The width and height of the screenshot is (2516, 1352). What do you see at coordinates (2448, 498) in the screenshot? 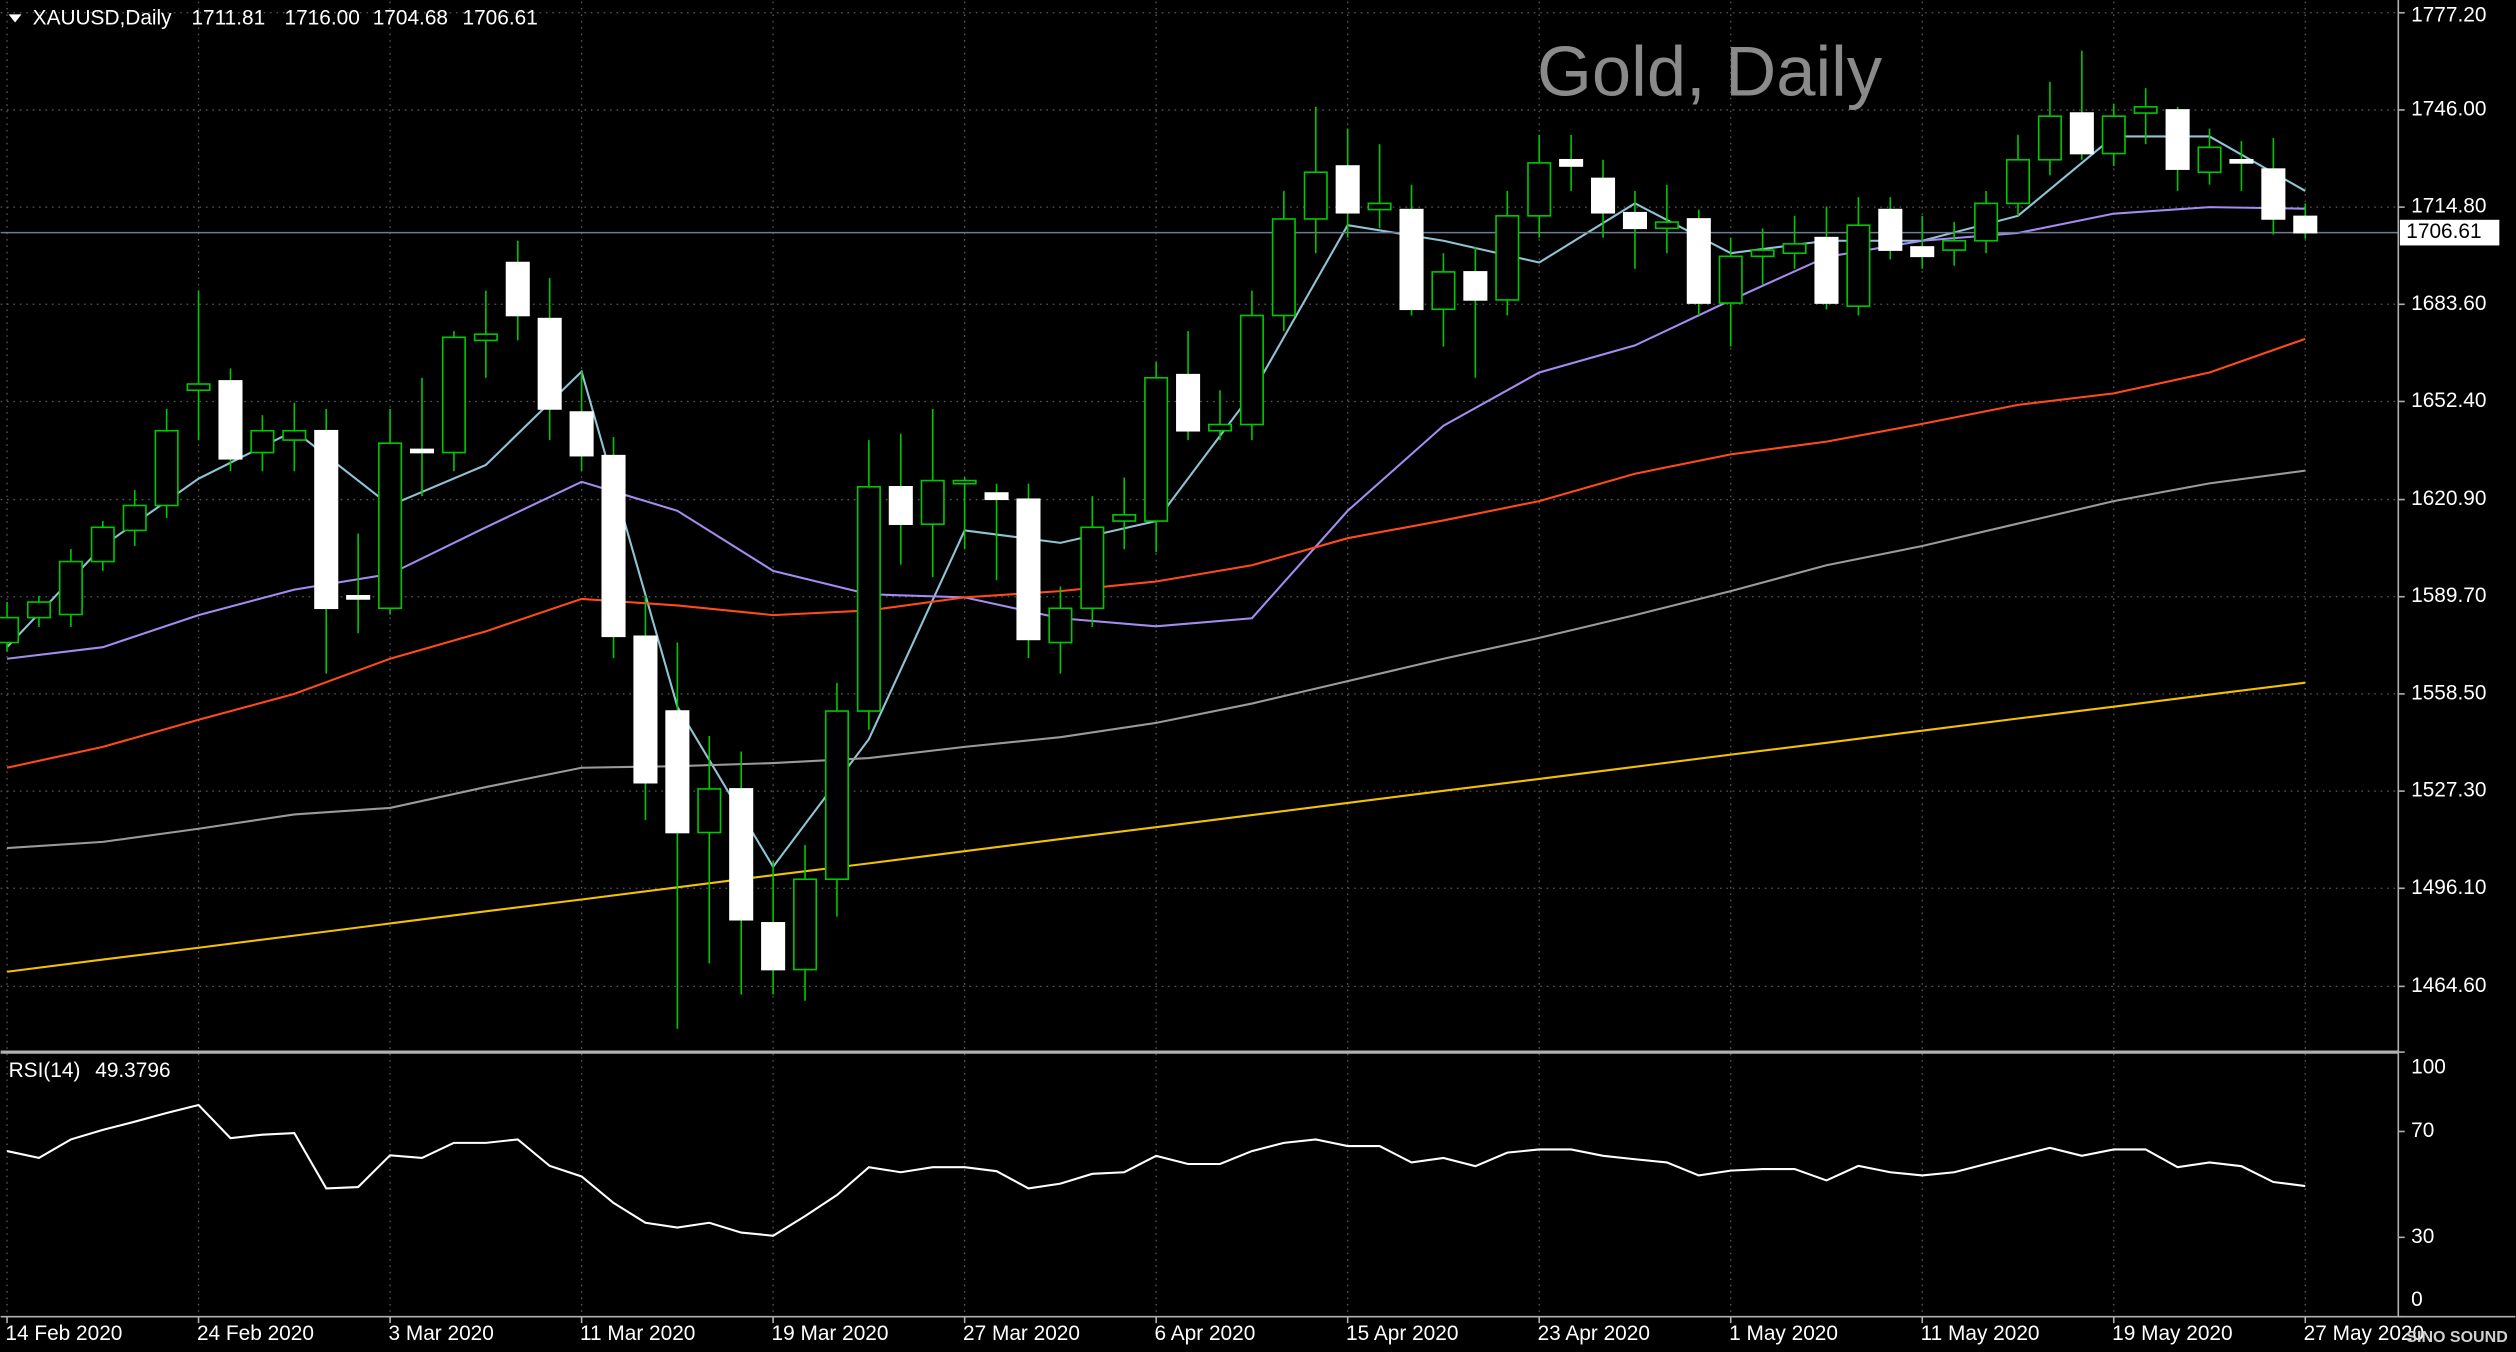
I see `y-tick-label: 1620.90` at bounding box center [2448, 498].